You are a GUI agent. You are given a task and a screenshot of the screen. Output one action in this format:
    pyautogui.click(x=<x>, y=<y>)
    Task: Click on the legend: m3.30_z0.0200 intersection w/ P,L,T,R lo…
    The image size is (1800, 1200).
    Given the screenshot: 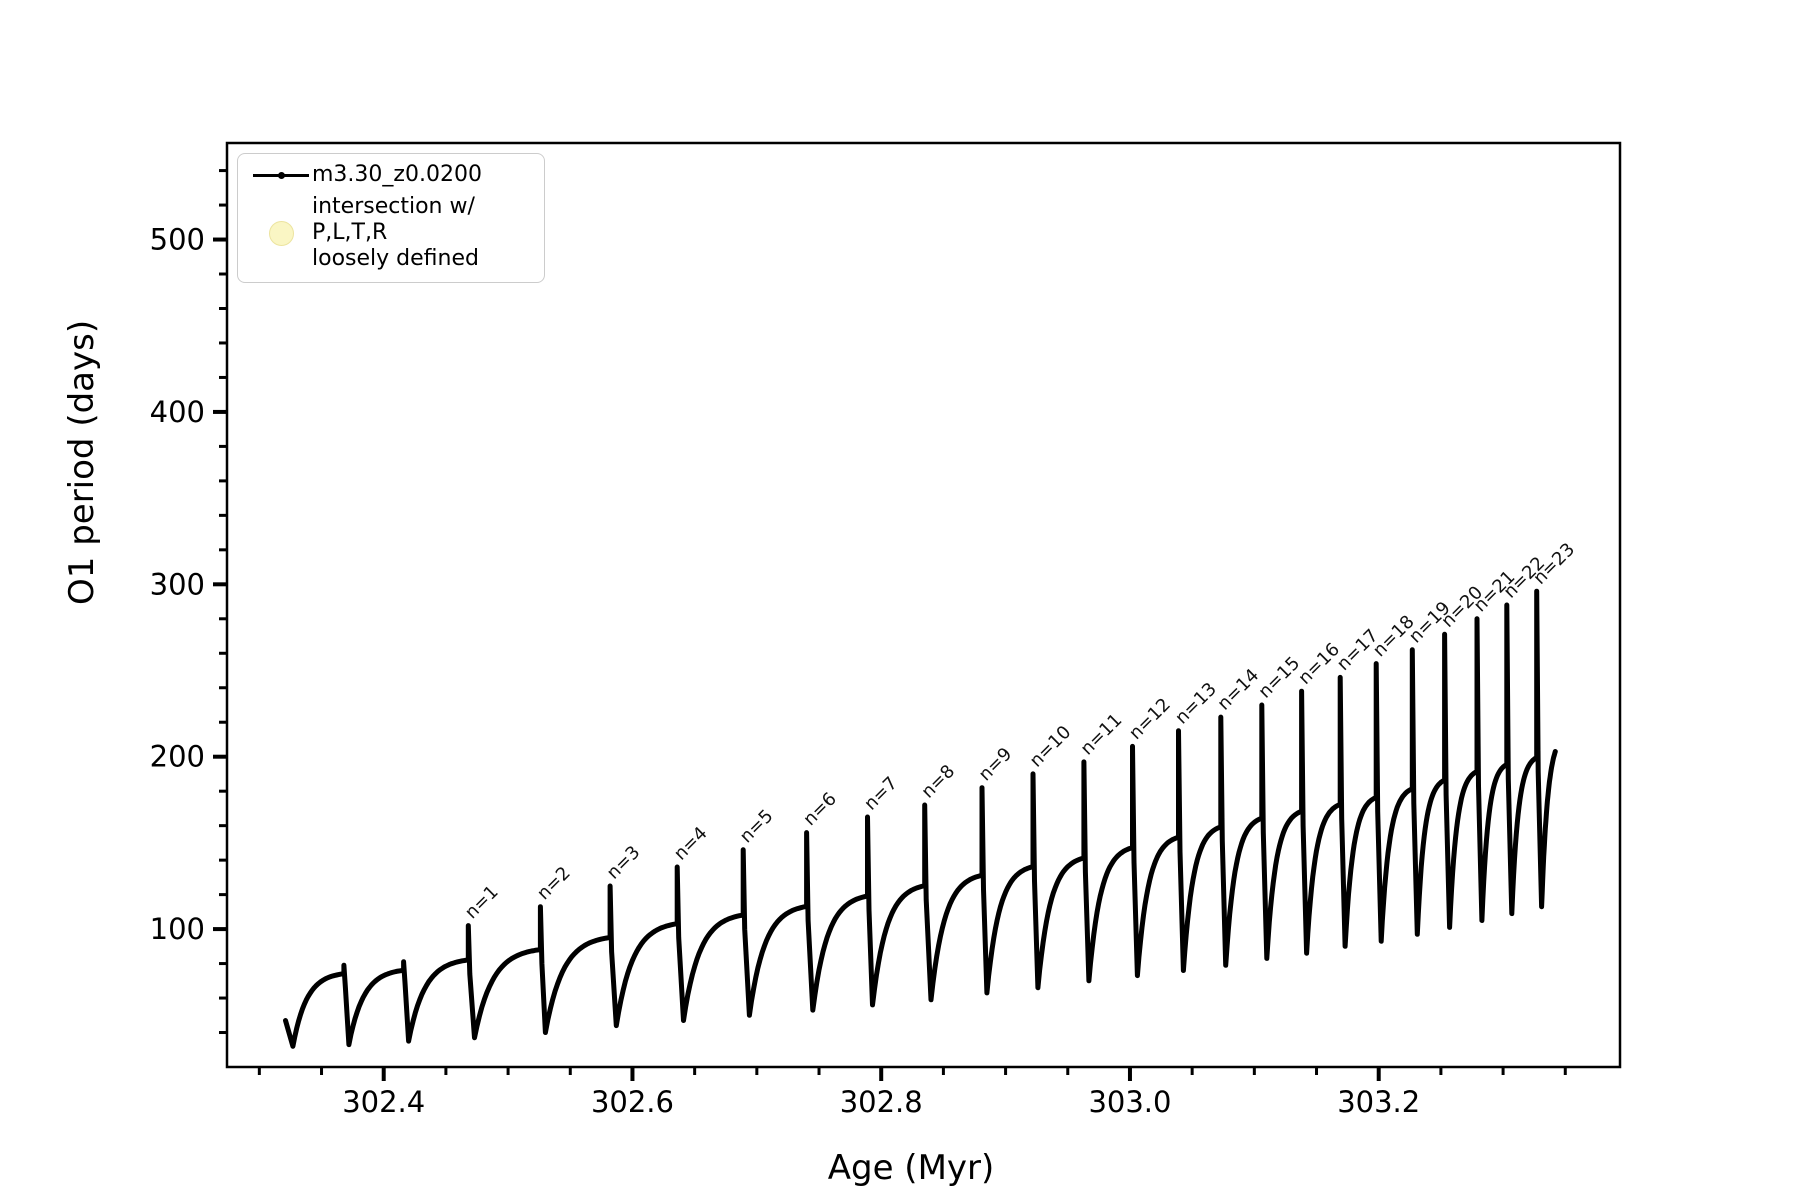 What is the action you would take?
    pyautogui.click(x=391, y=218)
    